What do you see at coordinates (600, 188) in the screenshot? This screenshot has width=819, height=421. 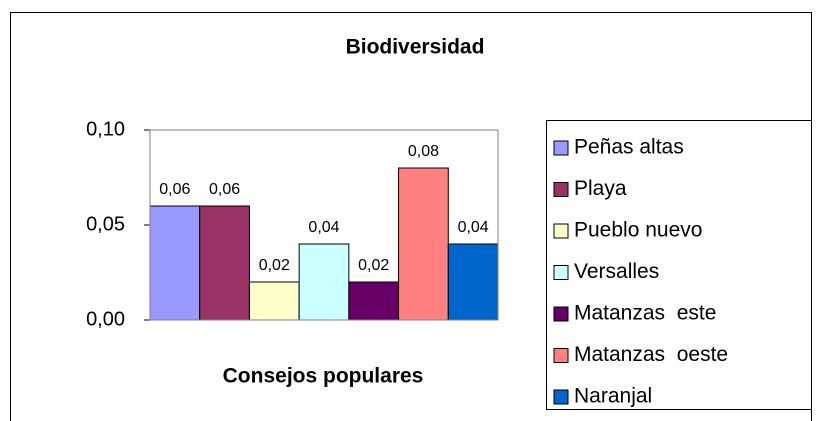 I see `legend-label: Playa` at bounding box center [600, 188].